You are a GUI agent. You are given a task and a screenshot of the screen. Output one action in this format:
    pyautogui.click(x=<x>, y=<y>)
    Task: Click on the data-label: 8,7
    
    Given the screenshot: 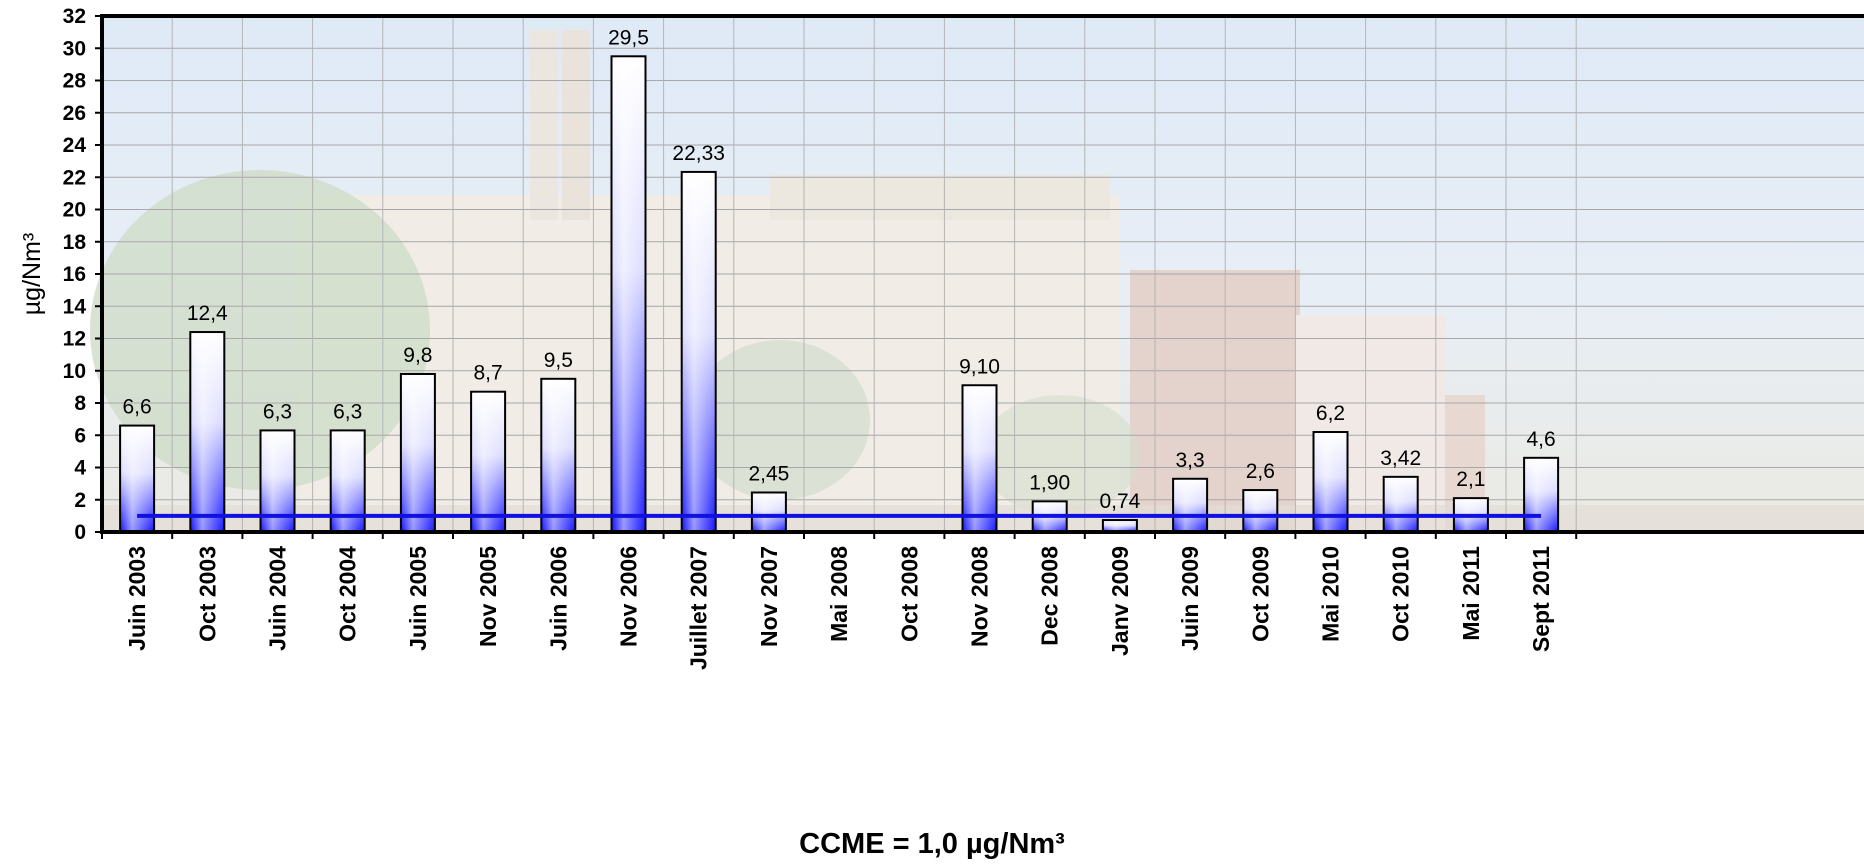 What is the action you would take?
    pyautogui.click(x=487, y=373)
    